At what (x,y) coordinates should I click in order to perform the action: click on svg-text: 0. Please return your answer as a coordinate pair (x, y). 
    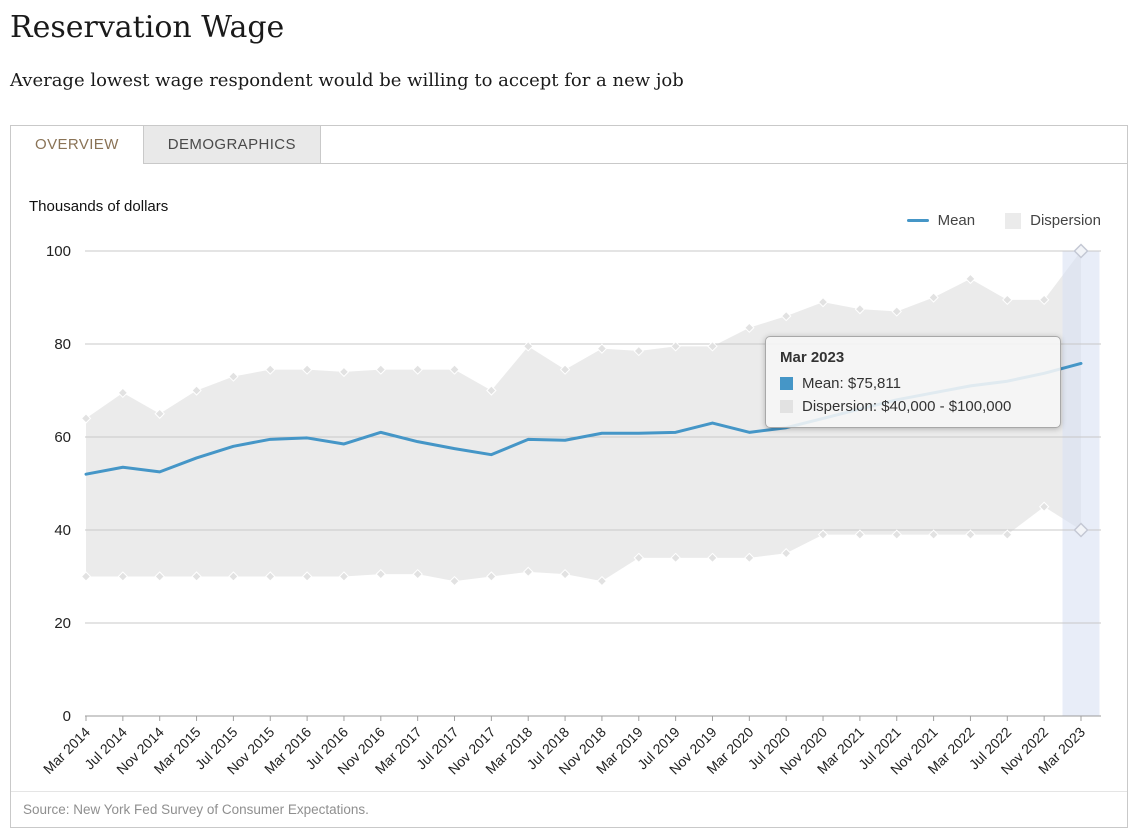
    Looking at the image, I should click on (67, 716).